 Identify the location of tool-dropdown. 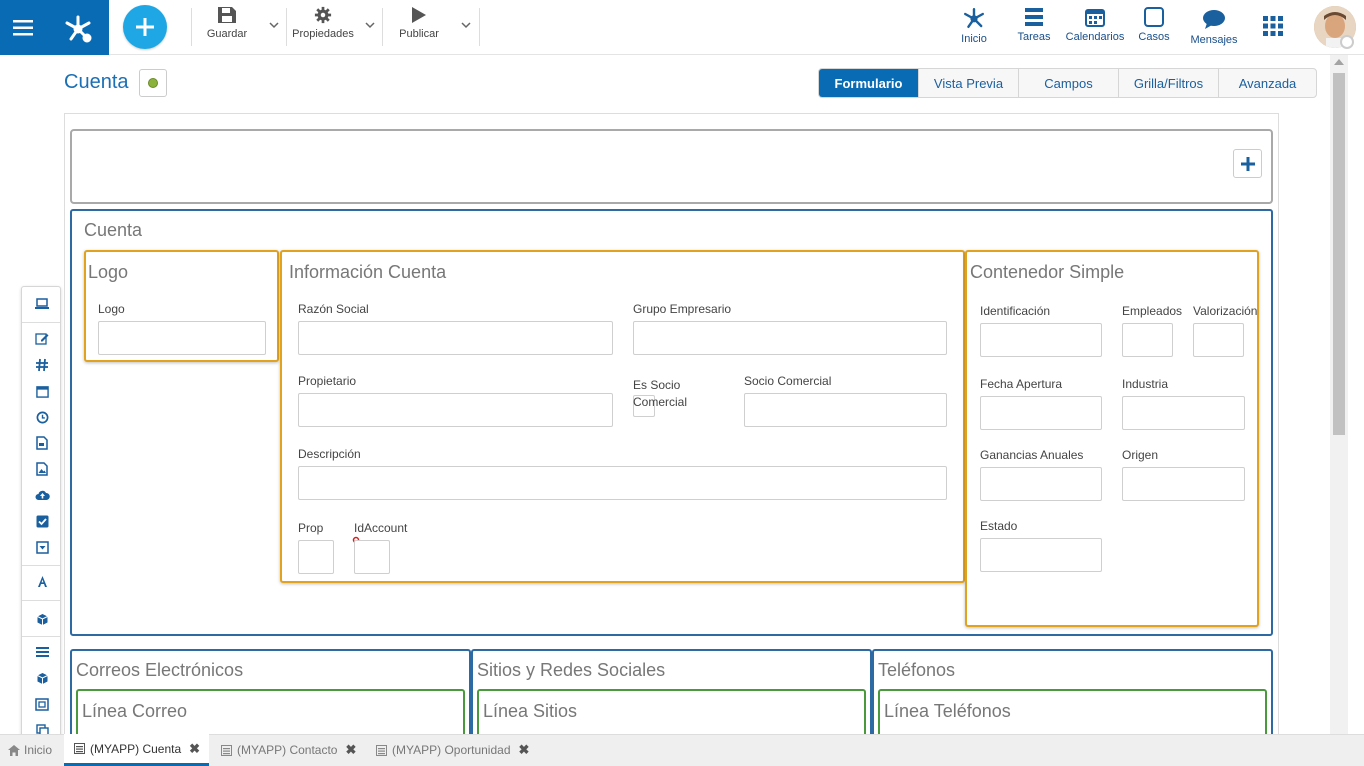
(42, 547).